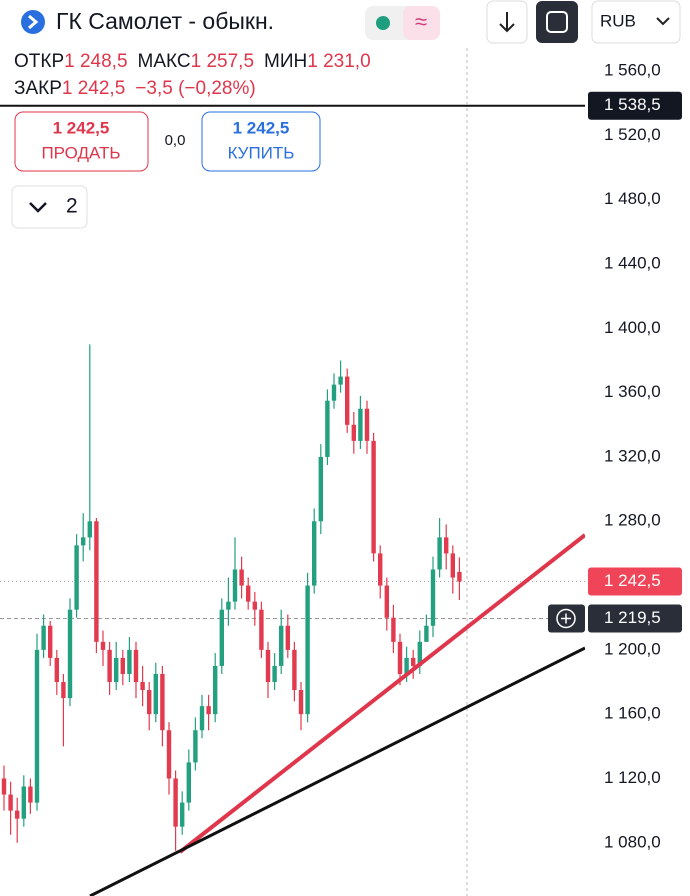 This screenshot has height=896, width=690. Describe the element at coordinates (632, 841) in the screenshot. I see `y-tick-label: 1 080,0` at that location.